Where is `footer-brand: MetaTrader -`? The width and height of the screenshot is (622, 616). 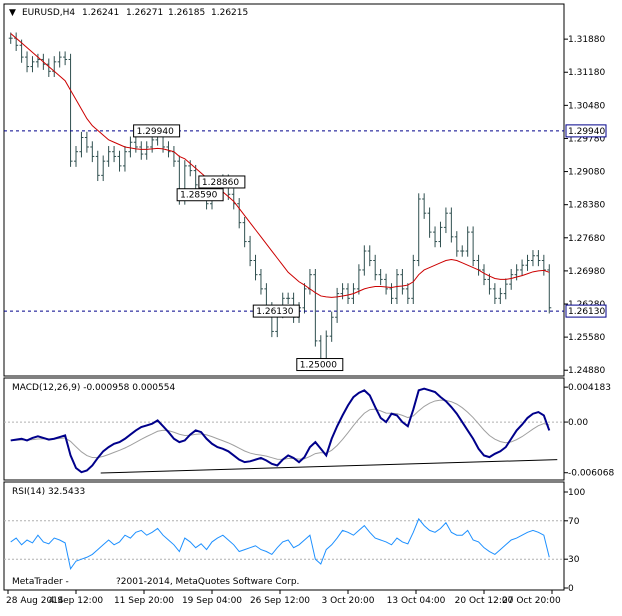
footer-brand: MetaTrader - is located at coordinates (40, 582).